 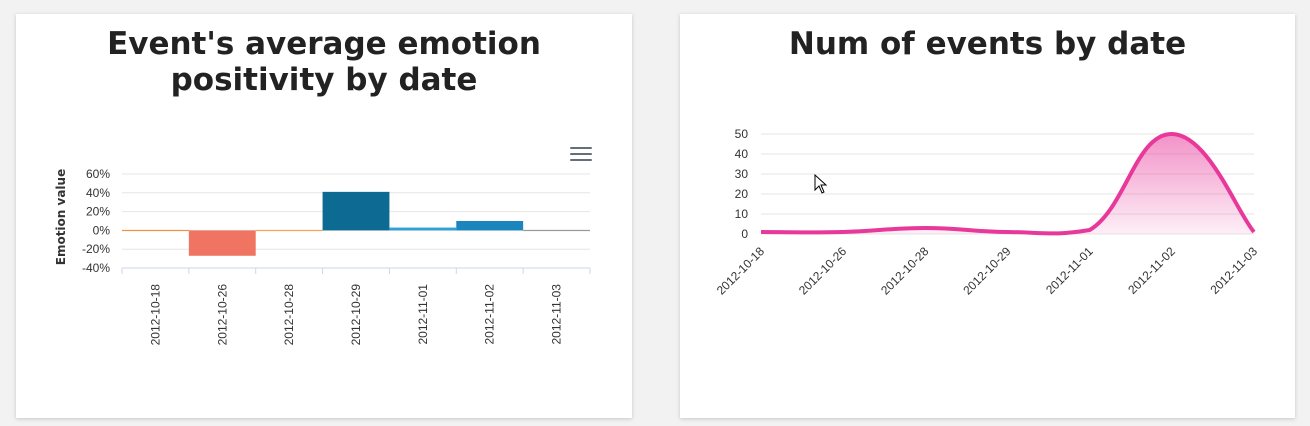 What do you see at coordinates (742, 154) in the screenshot?
I see `y-tick-label: 40` at bounding box center [742, 154].